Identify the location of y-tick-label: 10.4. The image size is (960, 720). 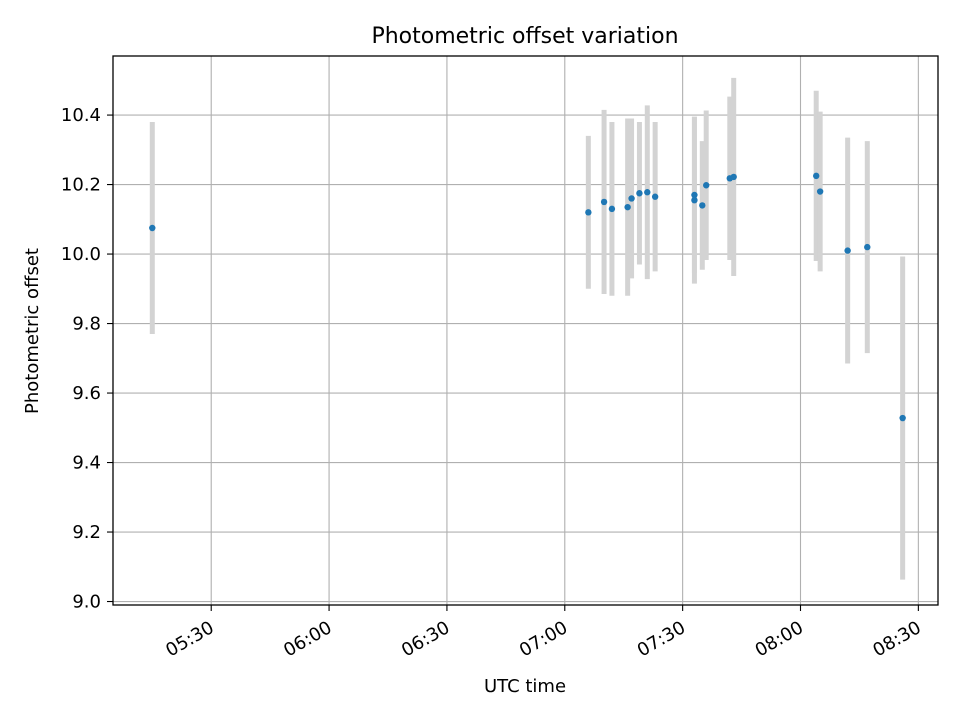
(81, 115).